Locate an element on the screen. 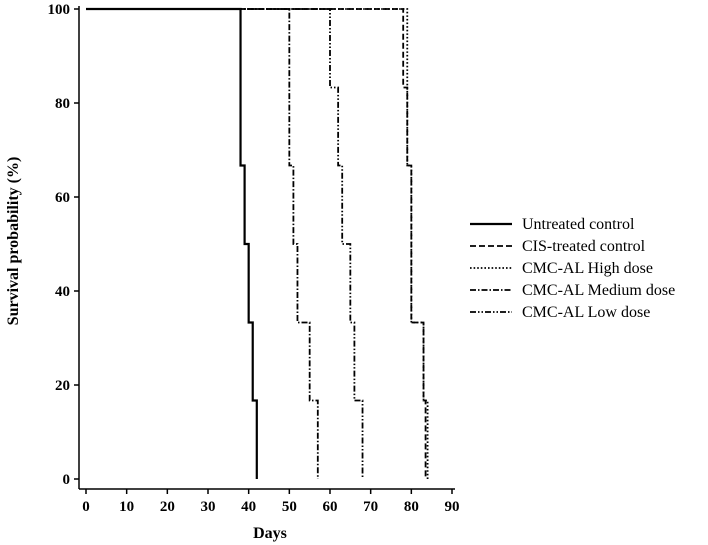  legend-label: CMC-AL High dose is located at coordinates (587, 268).